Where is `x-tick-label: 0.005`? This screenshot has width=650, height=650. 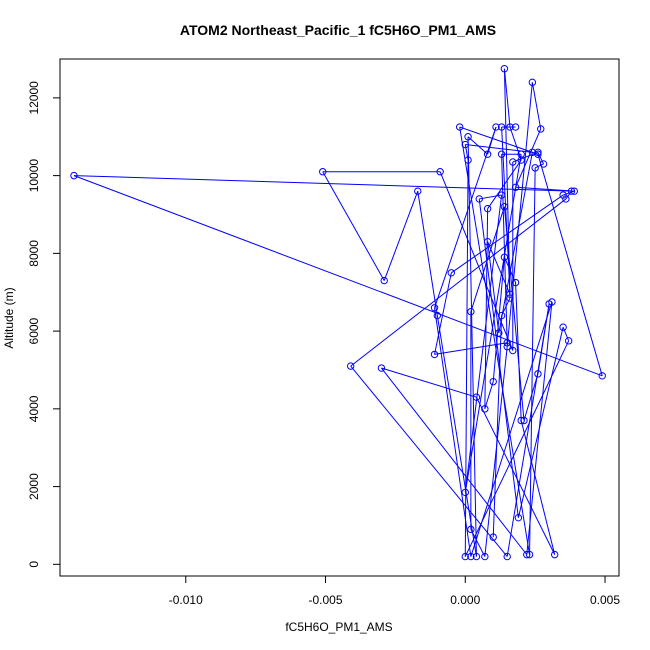 x-tick-label: 0.005 is located at coordinates (605, 600).